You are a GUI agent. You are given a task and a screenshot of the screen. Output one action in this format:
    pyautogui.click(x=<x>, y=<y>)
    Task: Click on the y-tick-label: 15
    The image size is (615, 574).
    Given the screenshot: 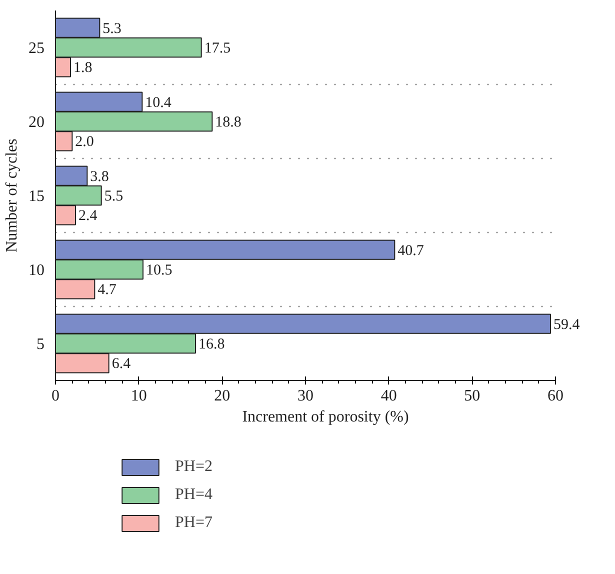 What is the action you would take?
    pyautogui.click(x=36, y=196)
    